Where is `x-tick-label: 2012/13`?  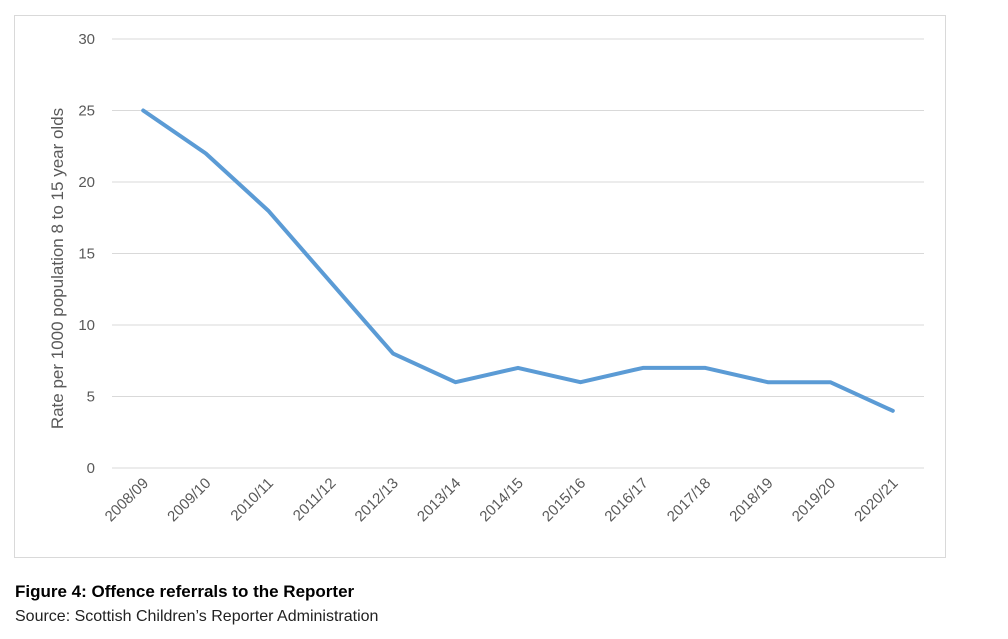
x-tick-label: 2012/13 is located at coordinates (377, 500).